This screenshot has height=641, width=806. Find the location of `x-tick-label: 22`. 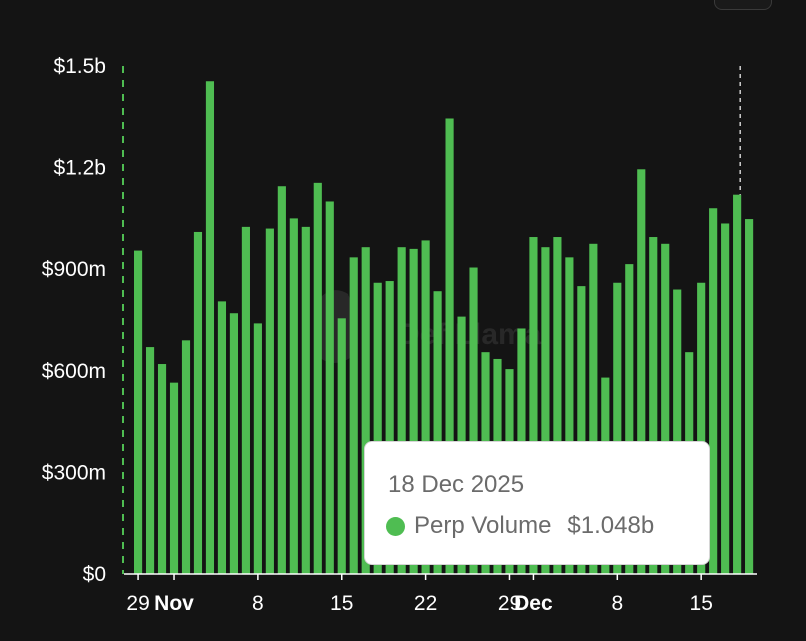

x-tick-label: 22 is located at coordinates (425, 603).